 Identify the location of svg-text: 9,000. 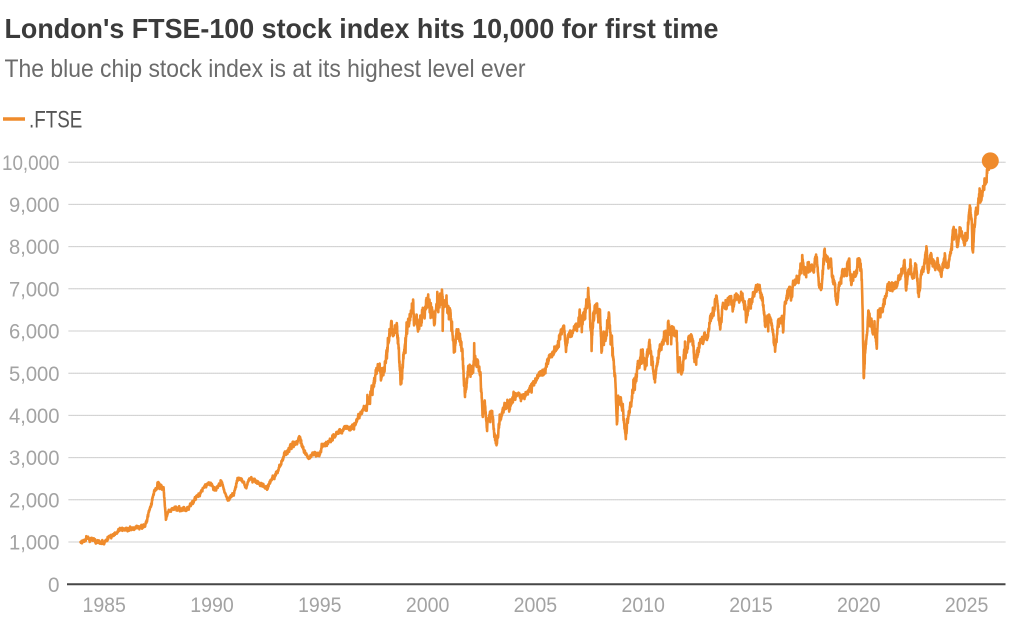
(34, 205).